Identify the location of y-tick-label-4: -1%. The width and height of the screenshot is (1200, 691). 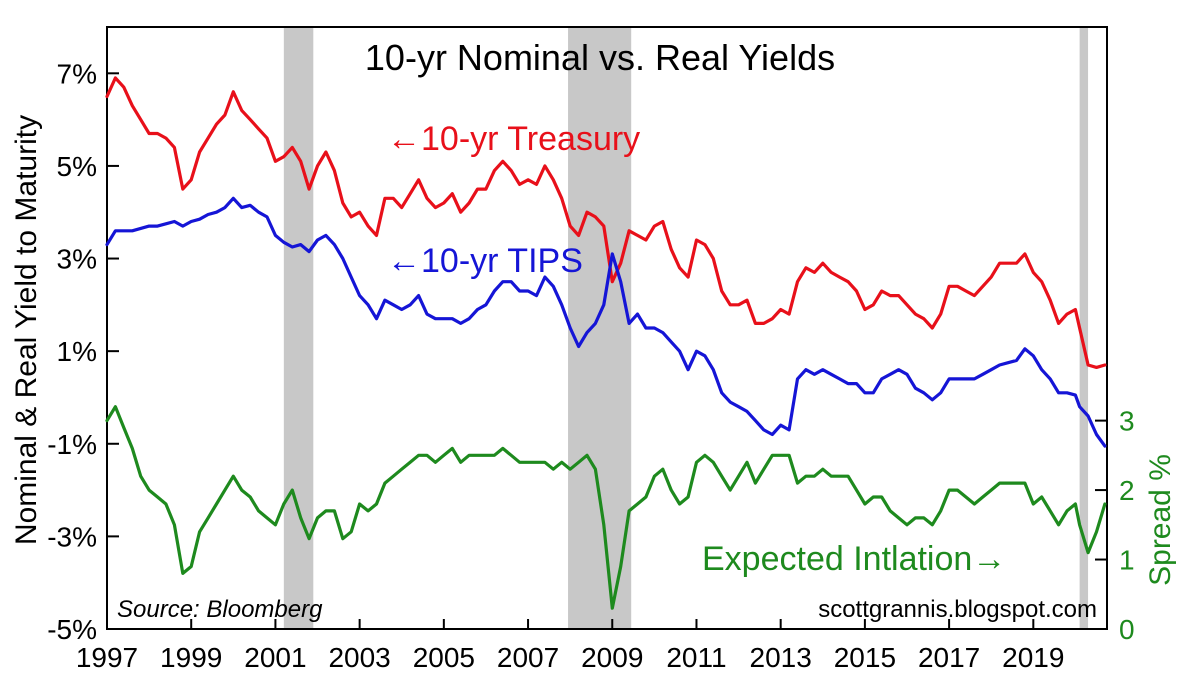
(72, 444).